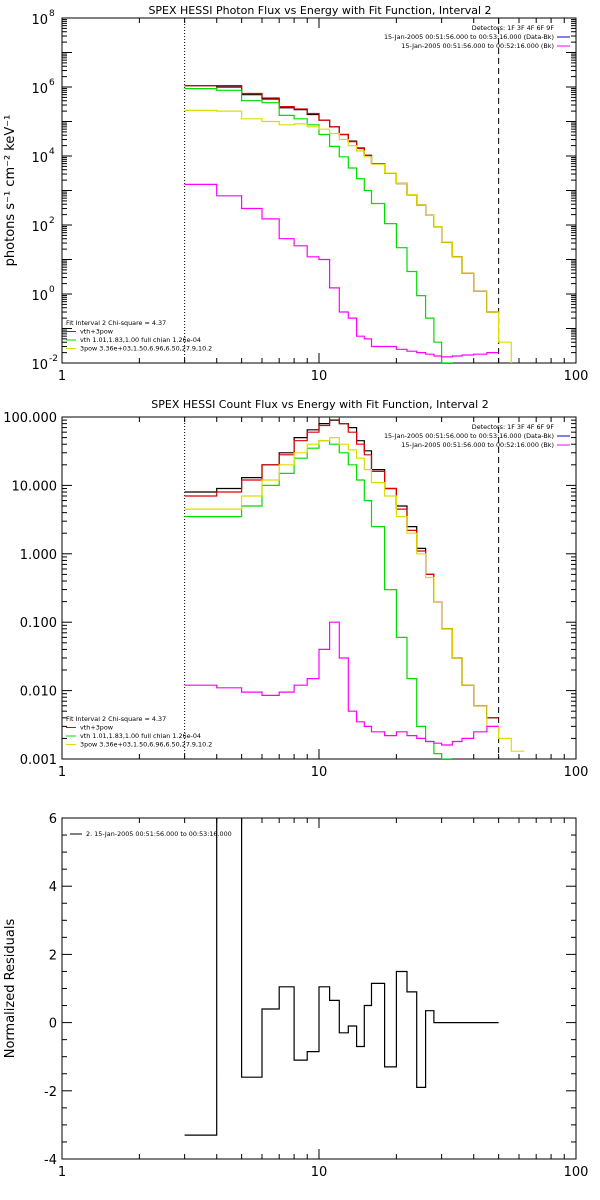 This screenshot has height=1200, width=600. I want to click on y-tick-label: 2, so click(53, 955).